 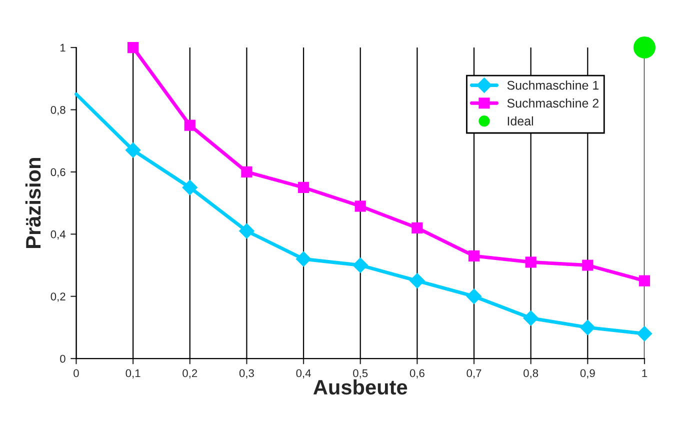 What do you see at coordinates (303, 373) in the screenshot?
I see `x-tick-label: 0,4` at bounding box center [303, 373].